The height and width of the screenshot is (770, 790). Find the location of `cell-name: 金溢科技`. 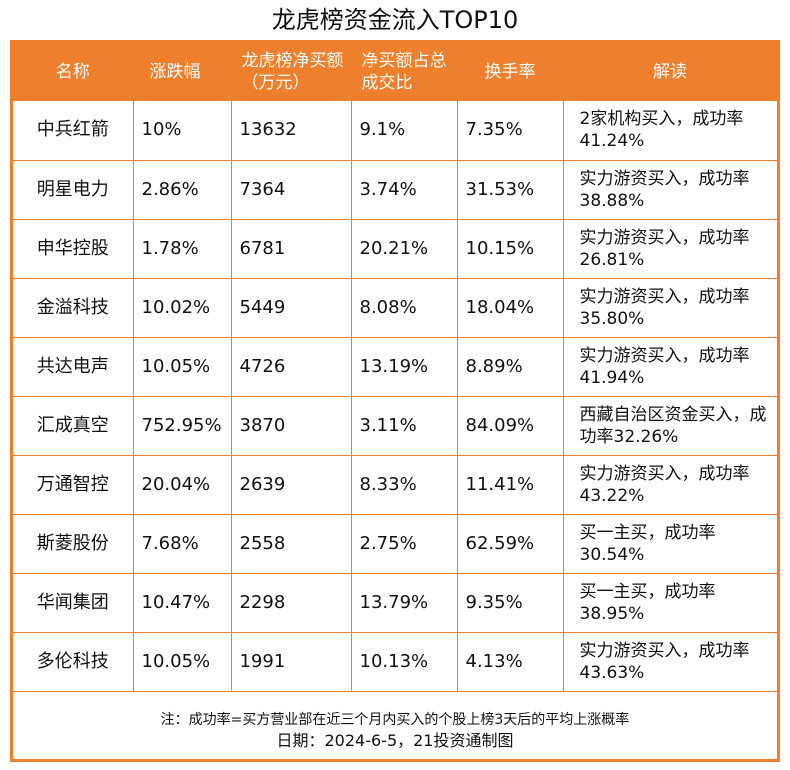

cell-name: 金溢科技 is located at coordinates (73, 307).